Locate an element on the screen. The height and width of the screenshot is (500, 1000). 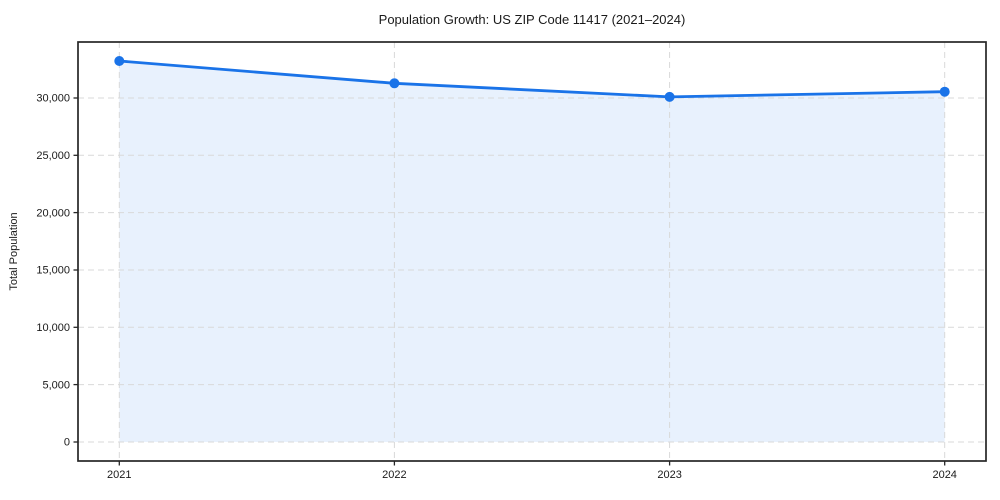
series-line-layer is located at coordinates (532, 79).